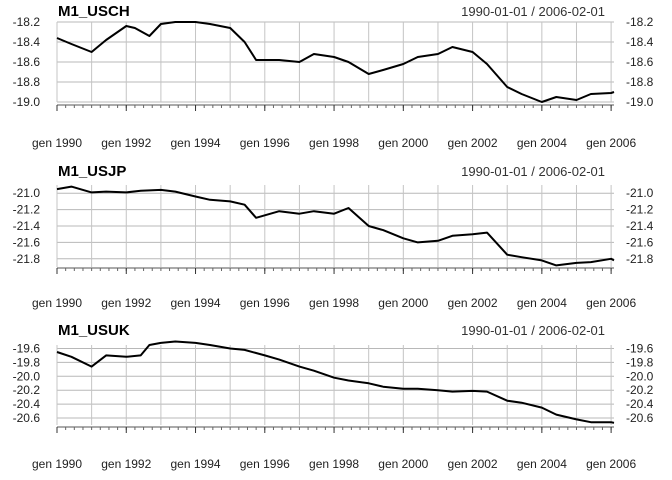 This screenshot has height=480, width=672. I want to click on y-tick-label-left: -19.0, so click(27, 102).